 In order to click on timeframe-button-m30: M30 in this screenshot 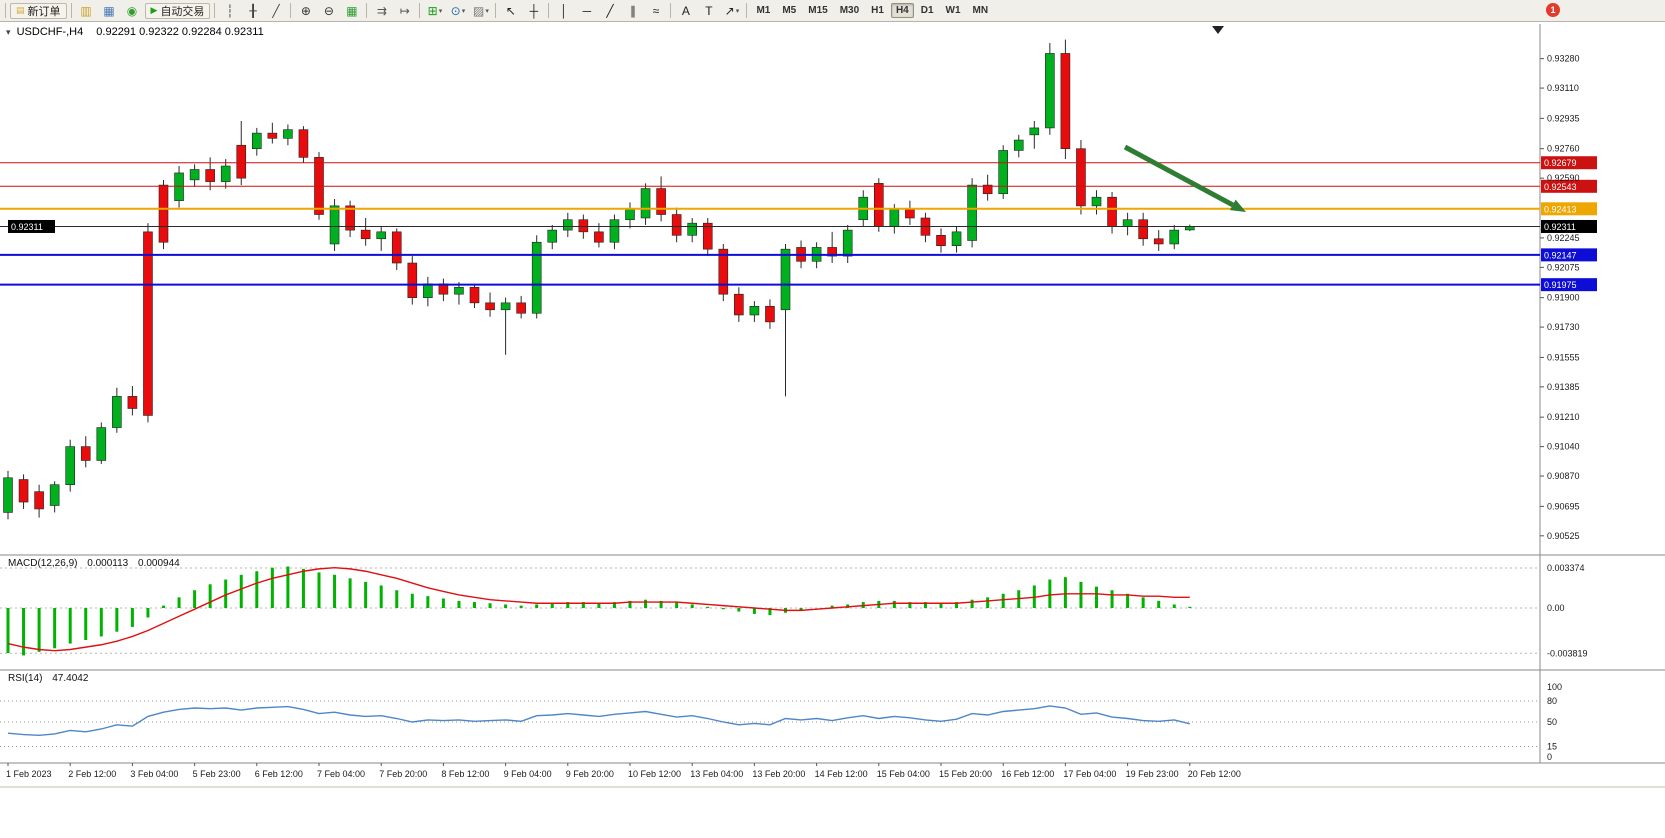, I will do `click(849, 10)`.